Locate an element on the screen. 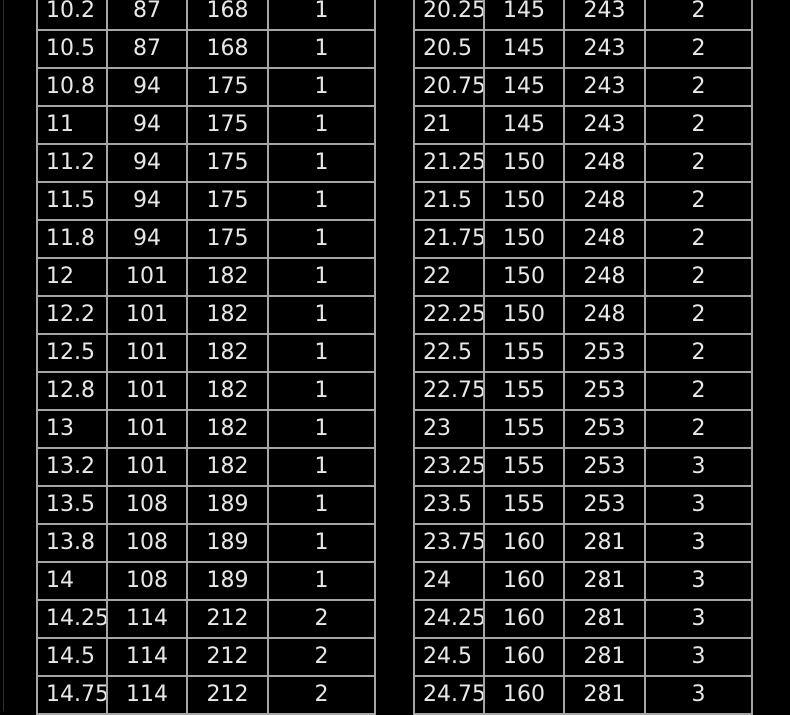 The height and width of the screenshot is (715, 790). table-cell: 168 is located at coordinates (227, 49).